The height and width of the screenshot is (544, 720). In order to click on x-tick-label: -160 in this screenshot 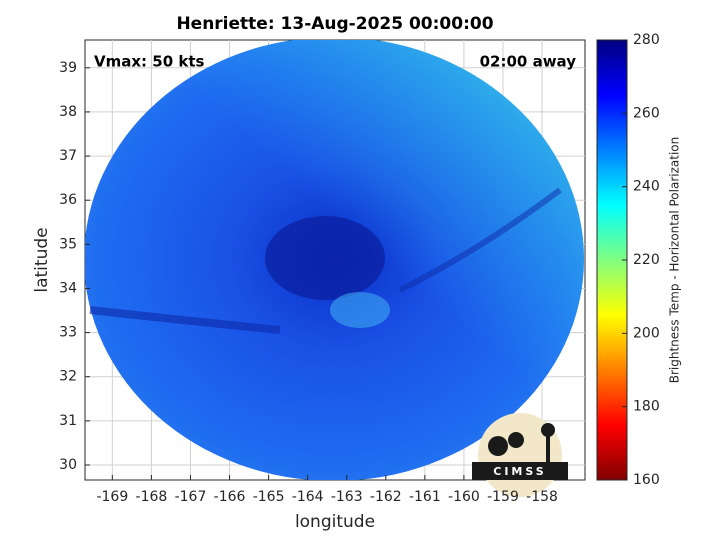, I will do `click(464, 497)`.